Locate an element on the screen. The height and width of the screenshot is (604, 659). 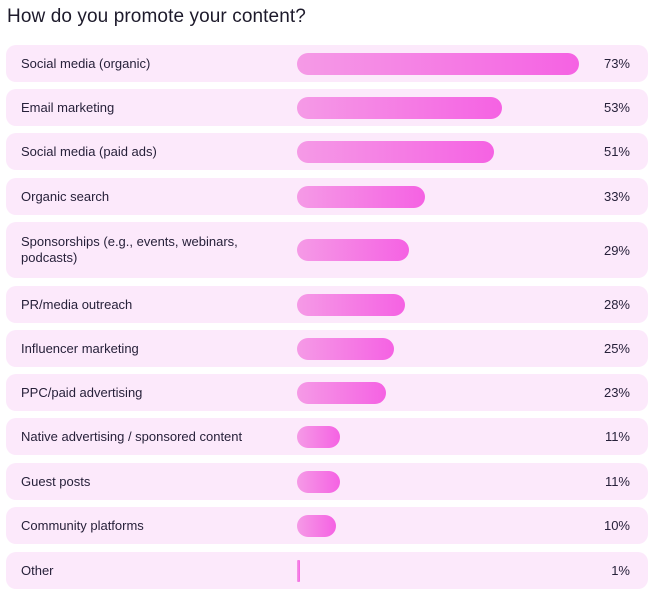
bar-row: Influencer marketing 25% is located at coordinates (327, 348).